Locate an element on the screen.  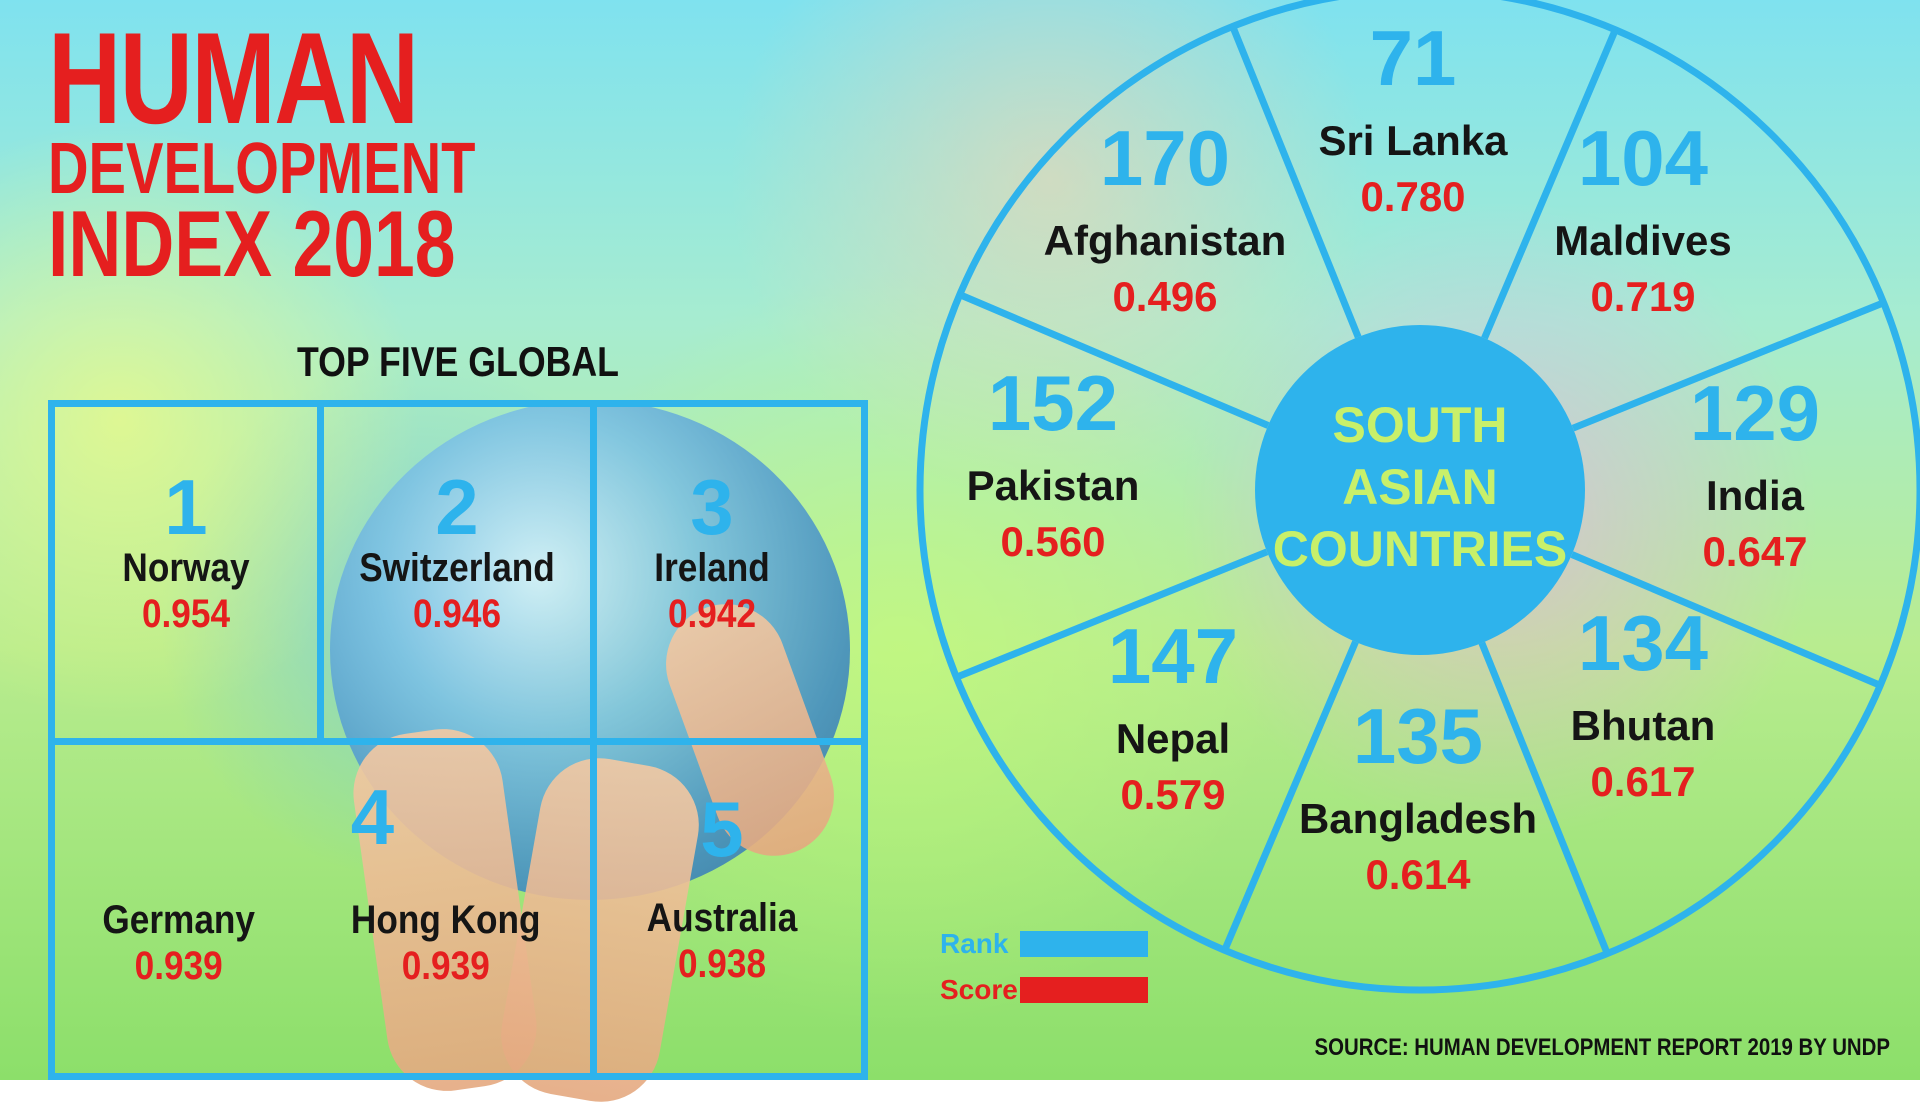
rank-number: 71 is located at coordinates (1413, 58).